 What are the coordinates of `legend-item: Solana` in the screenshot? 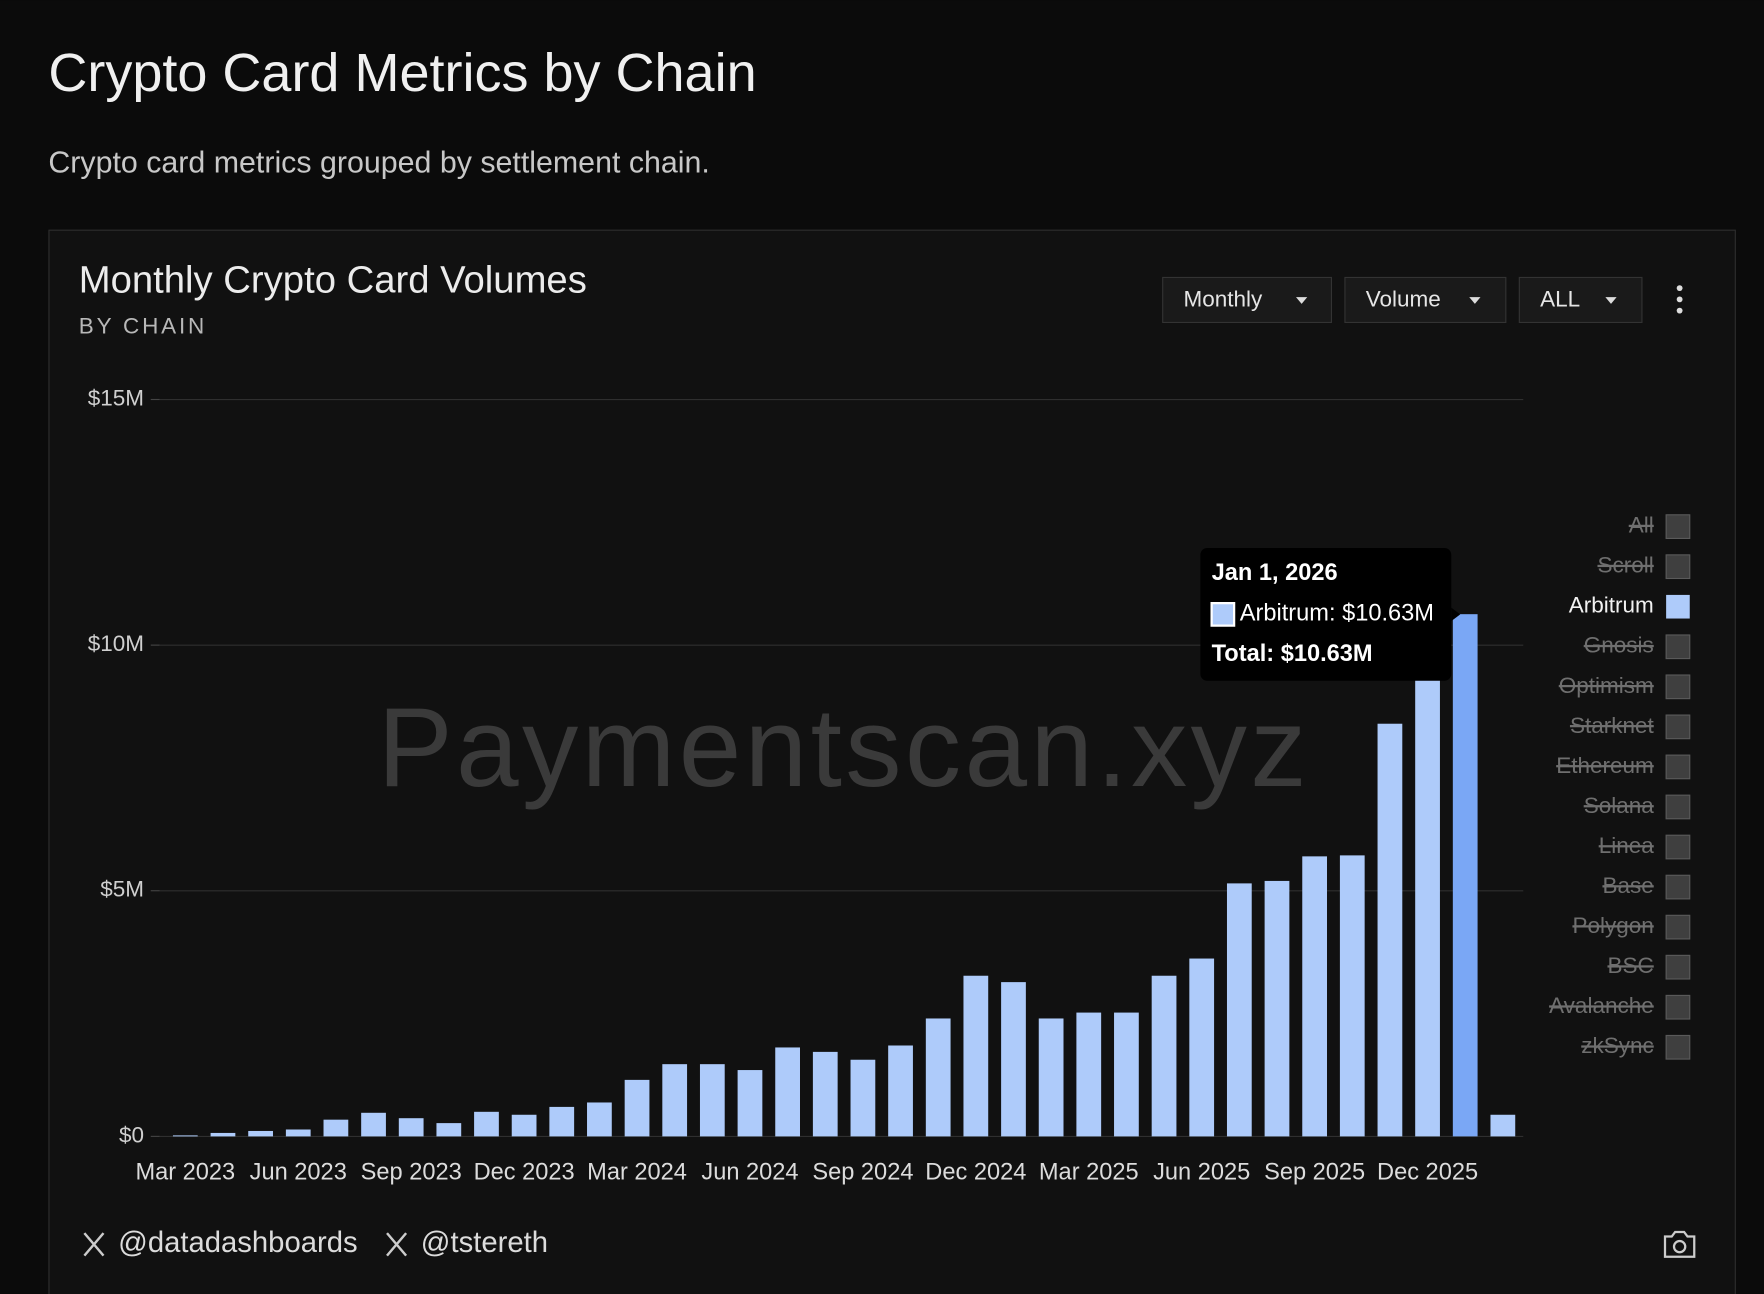 It's located at (1637, 806).